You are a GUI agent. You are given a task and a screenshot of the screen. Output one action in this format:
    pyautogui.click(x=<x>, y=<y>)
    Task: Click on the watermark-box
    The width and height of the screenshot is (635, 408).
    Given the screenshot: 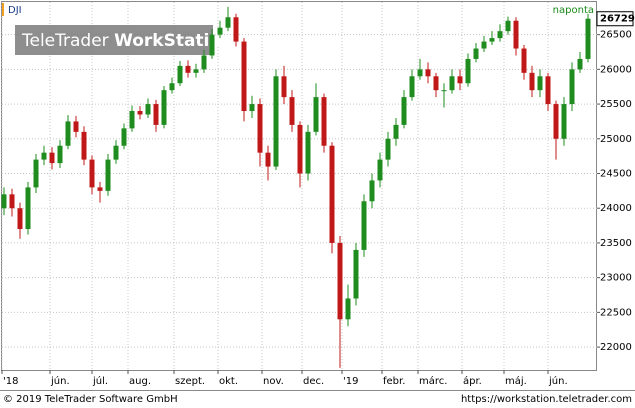 What is the action you would take?
    pyautogui.click(x=114, y=40)
    